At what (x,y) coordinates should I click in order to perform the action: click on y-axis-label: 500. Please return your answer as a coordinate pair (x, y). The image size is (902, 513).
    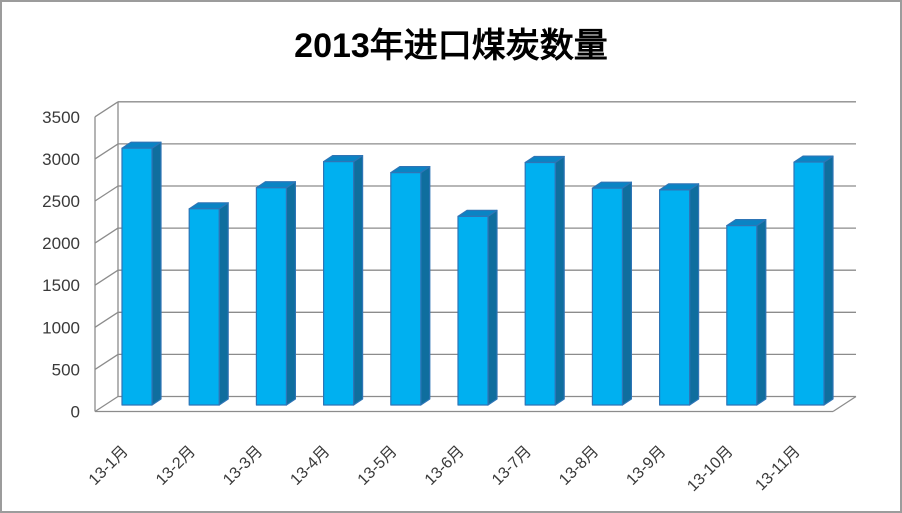
    Looking at the image, I should click on (66, 369).